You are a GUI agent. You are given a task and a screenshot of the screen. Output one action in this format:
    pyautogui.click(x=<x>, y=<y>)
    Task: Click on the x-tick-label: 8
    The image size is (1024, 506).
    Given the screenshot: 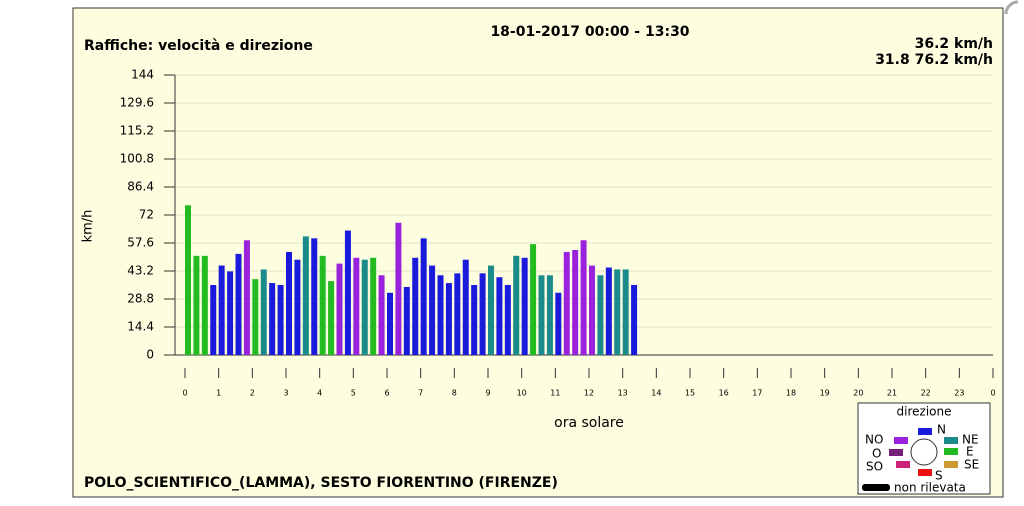 What is the action you would take?
    pyautogui.click(x=454, y=393)
    